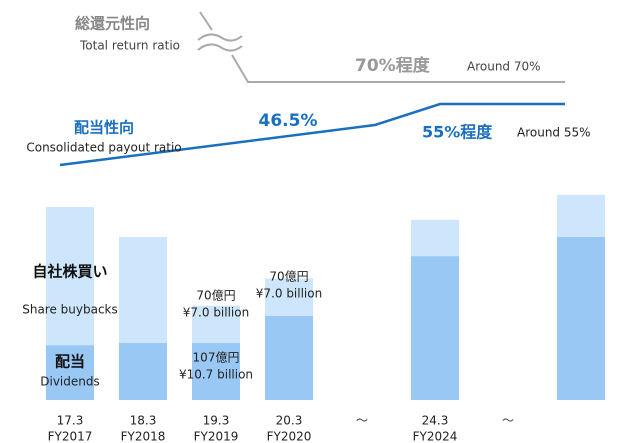 Image resolution: width=629 pixels, height=443 pixels. Describe the element at coordinates (216, 374) in the screenshot. I see `value-label-en: ¥10.7 billion` at that location.